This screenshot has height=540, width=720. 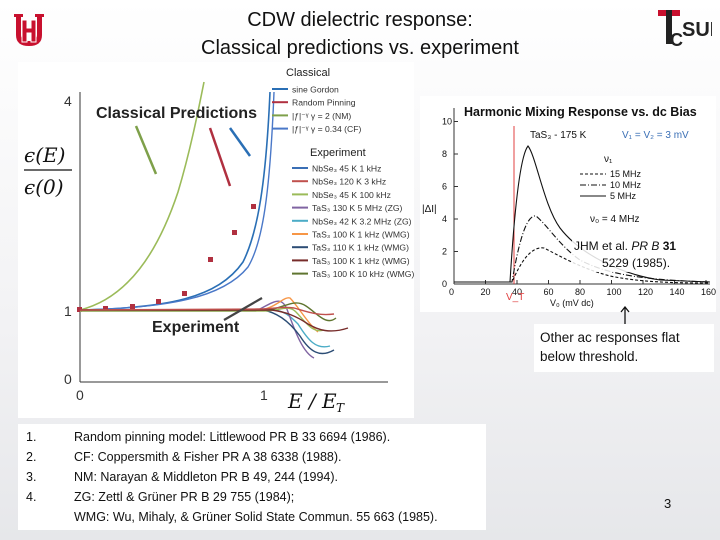 I want to click on x-tick-0: 0, so click(x=80, y=395).